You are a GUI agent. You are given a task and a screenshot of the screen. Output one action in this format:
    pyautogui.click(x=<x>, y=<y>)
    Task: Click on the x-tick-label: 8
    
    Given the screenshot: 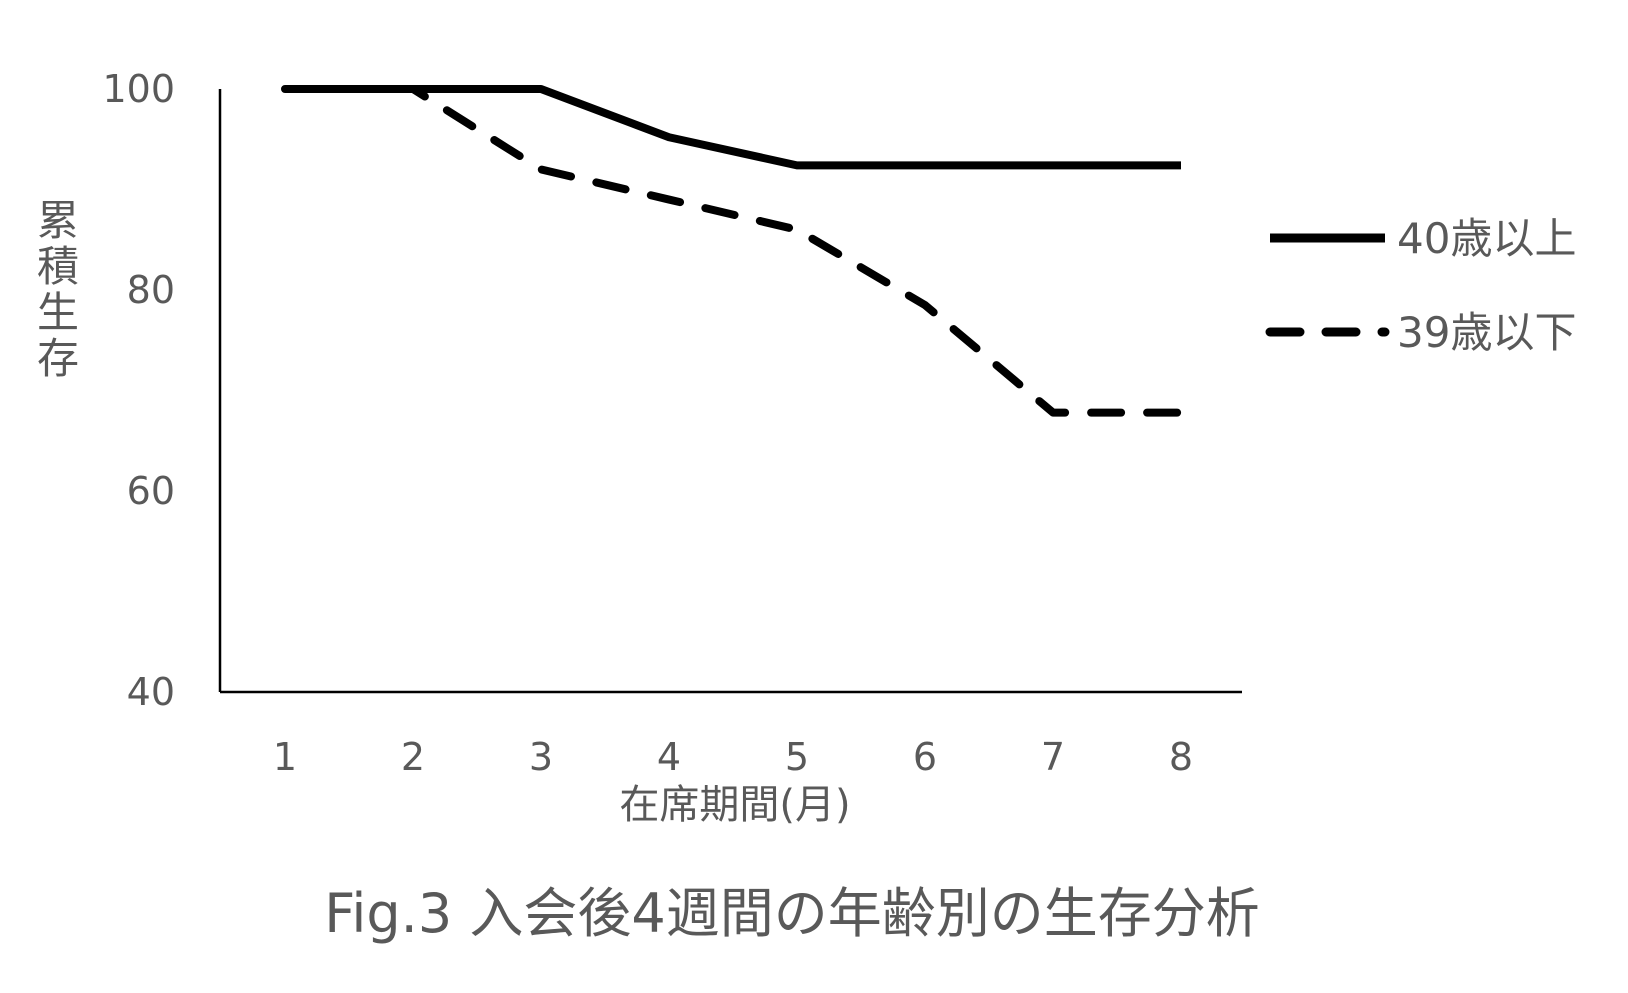 What is the action you would take?
    pyautogui.click(x=1181, y=757)
    